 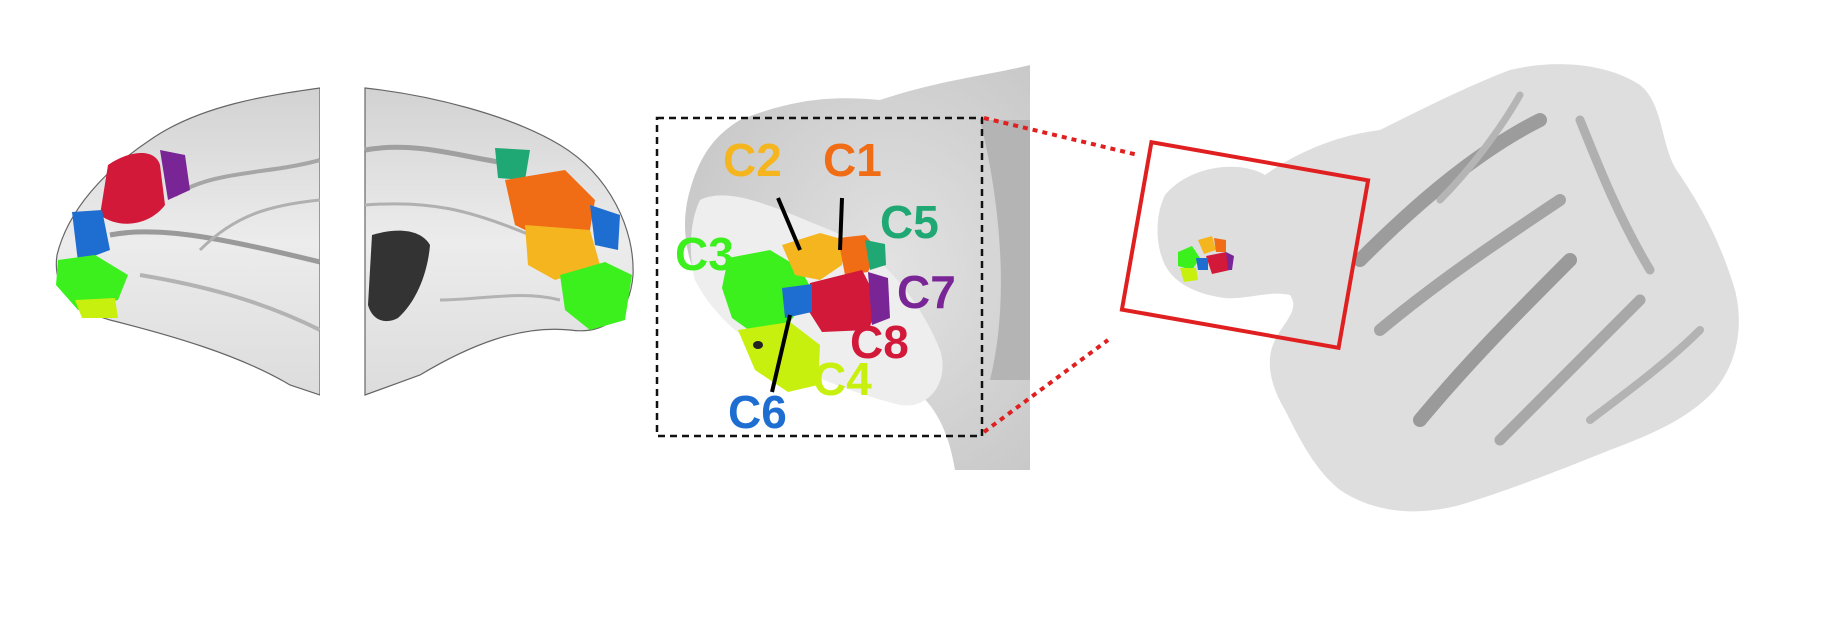 What do you see at coordinates (841, 224) in the screenshot?
I see `leader-c1` at bounding box center [841, 224].